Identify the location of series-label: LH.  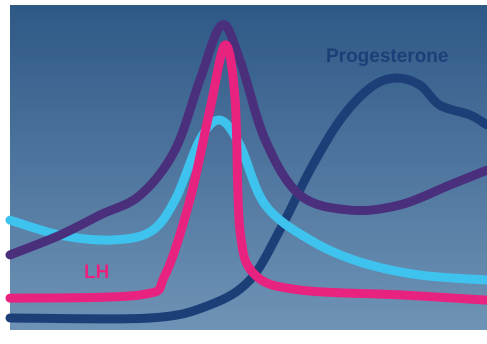
(96, 272).